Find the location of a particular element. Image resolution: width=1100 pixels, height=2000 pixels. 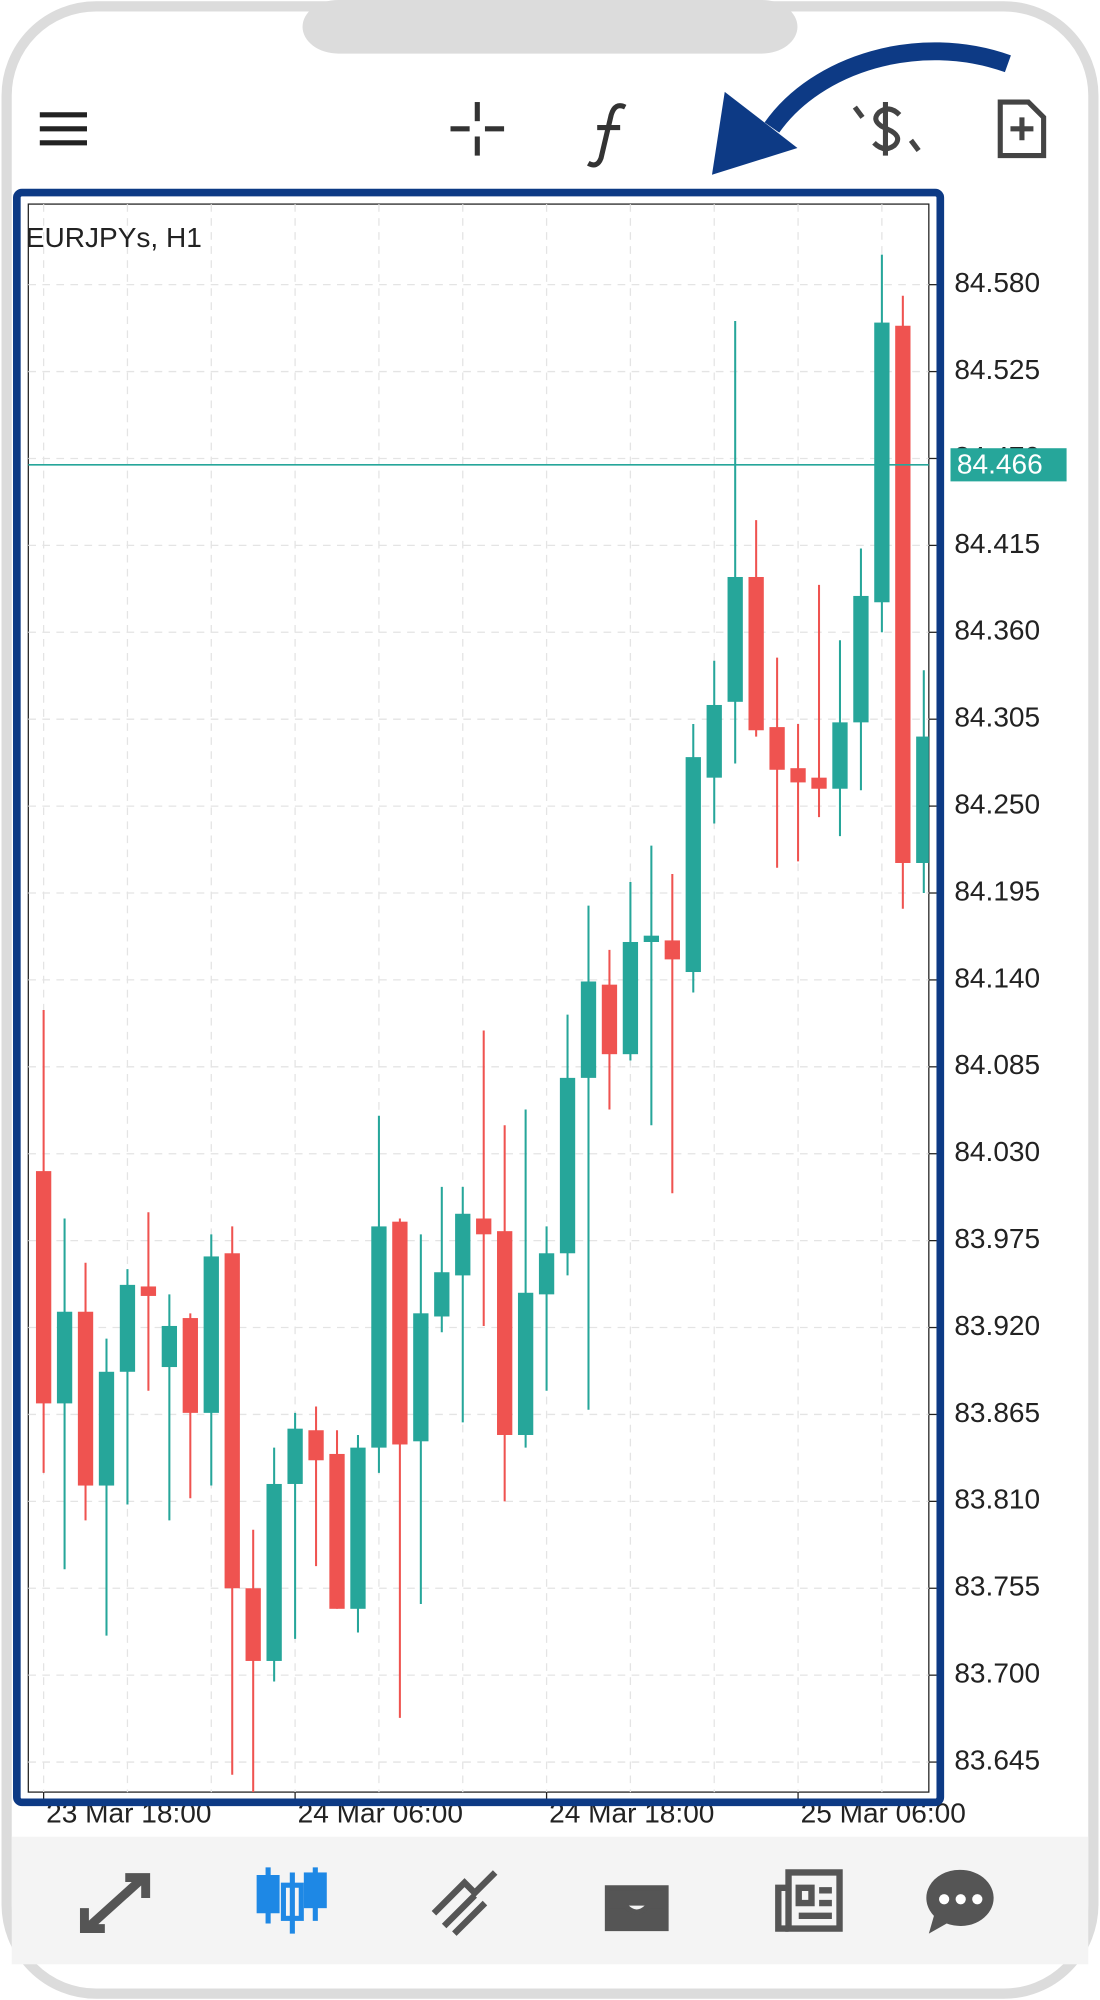

chart-tab is located at coordinates (291, 1900).